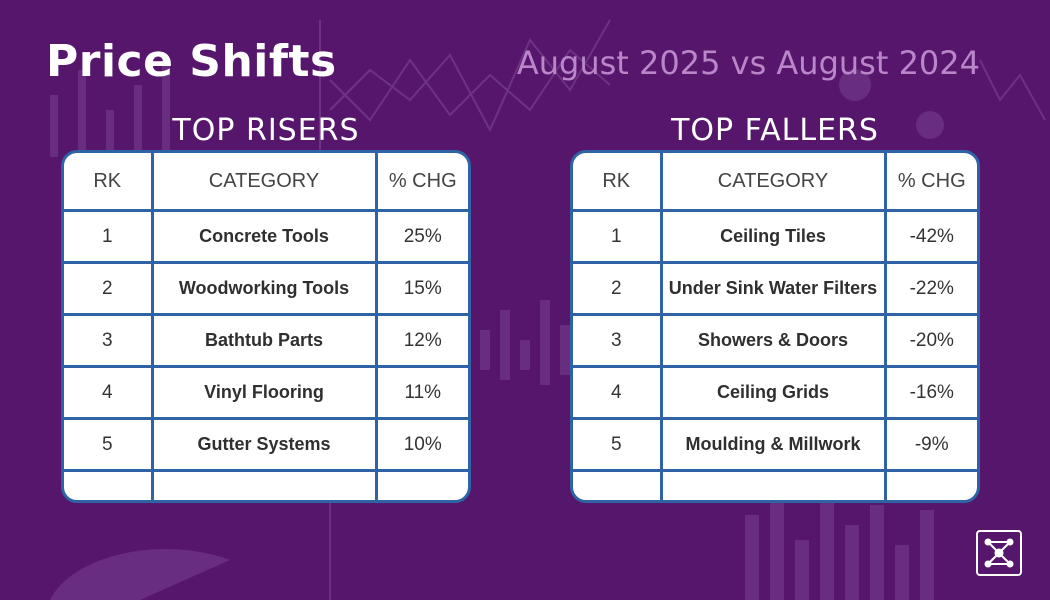 The width and height of the screenshot is (1050, 600). Describe the element at coordinates (775, 130) in the screenshot. I see `top-fallers-heading: TOP FALLERS` at that location.